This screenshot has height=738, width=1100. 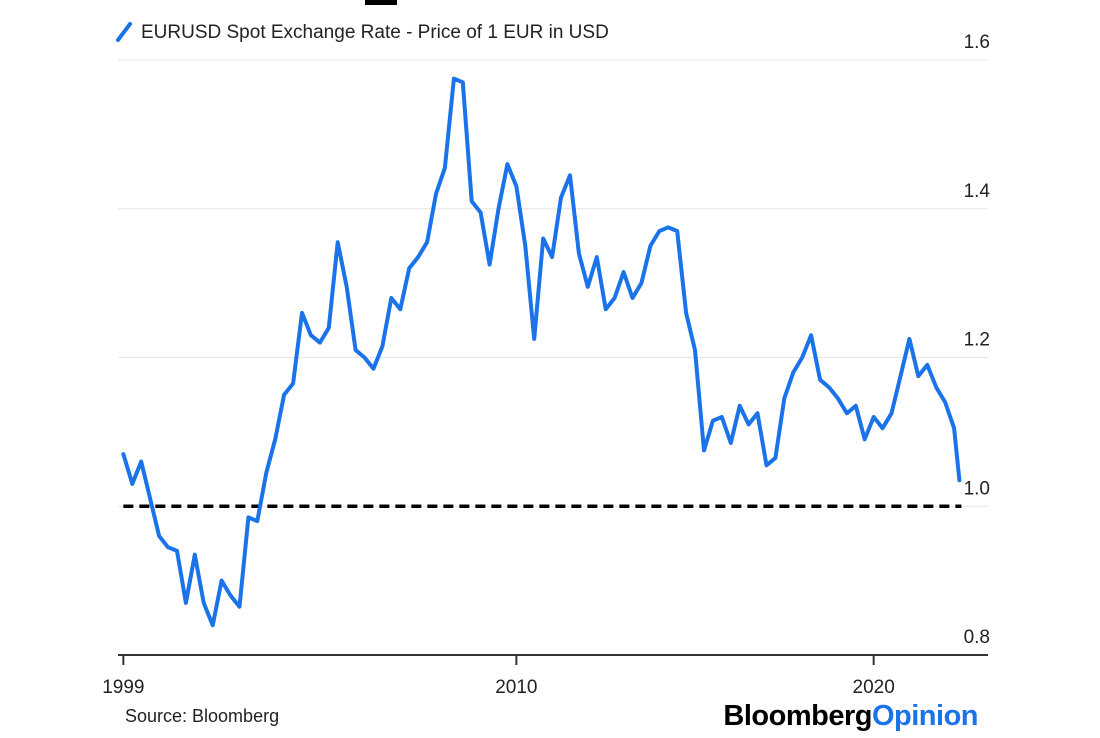 What do you see at coordinates (797, 716) in the screenshot?
I see `brand-logo-part1: Bloomberg` at bounding box center [797, 716].